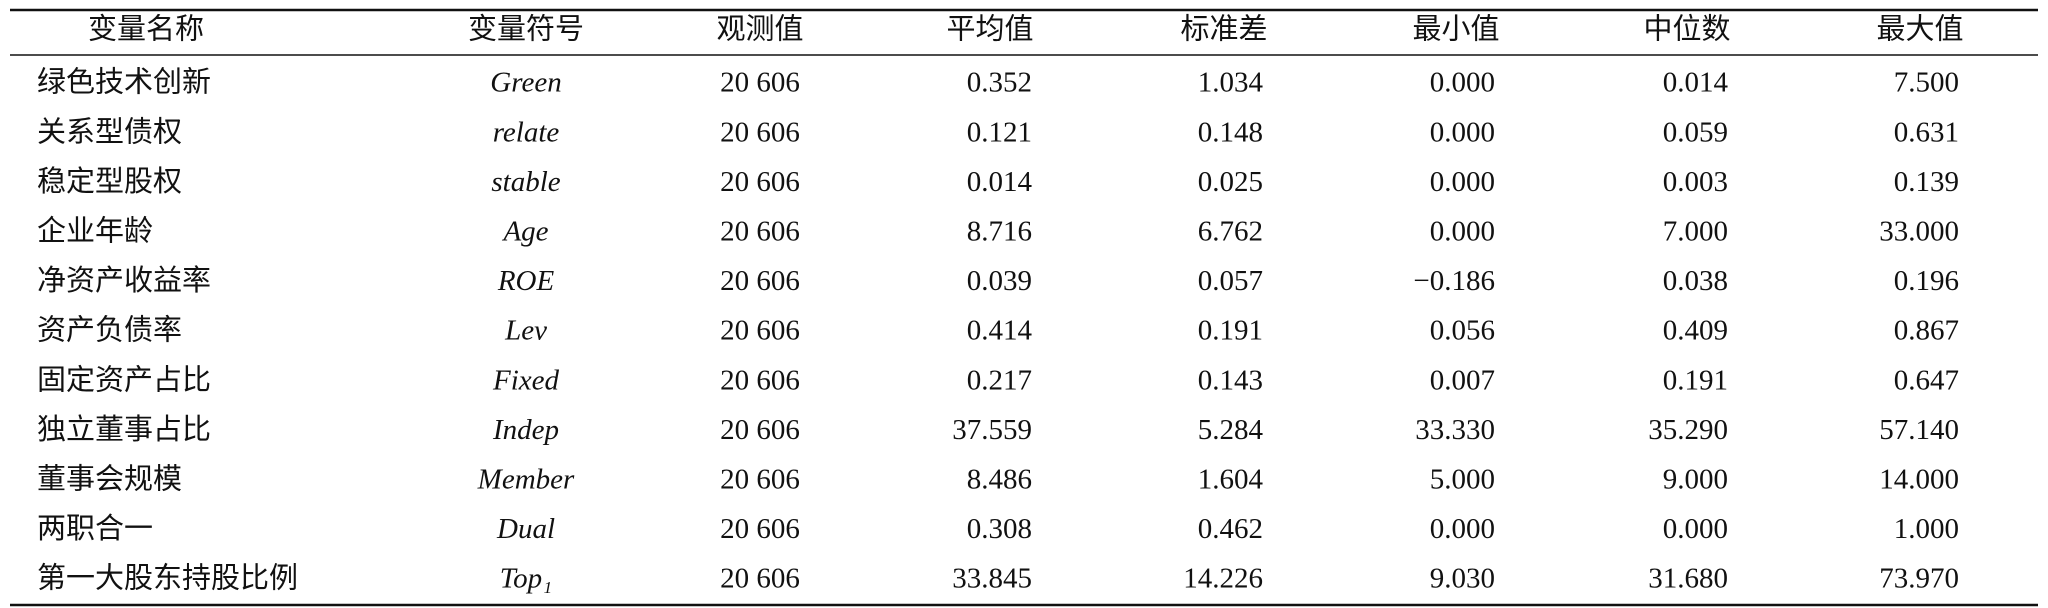 Image resolution: width=2048 pixels, height=608 pixels. I want to click on cell: 0.409, so click(1695, 331).